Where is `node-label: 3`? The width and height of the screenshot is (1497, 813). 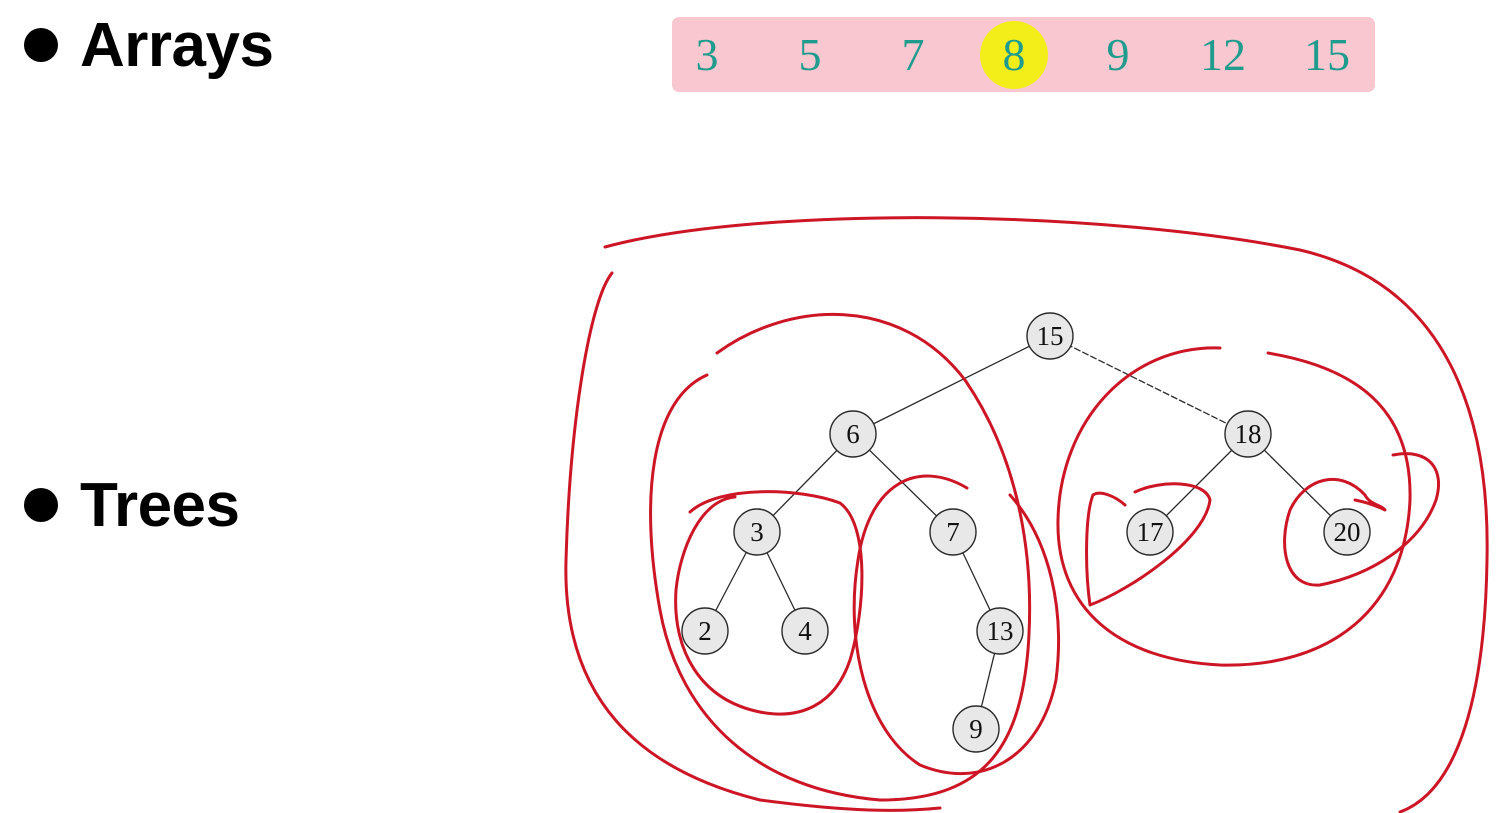 node-label: 3 is located at coordinates (757, 532).